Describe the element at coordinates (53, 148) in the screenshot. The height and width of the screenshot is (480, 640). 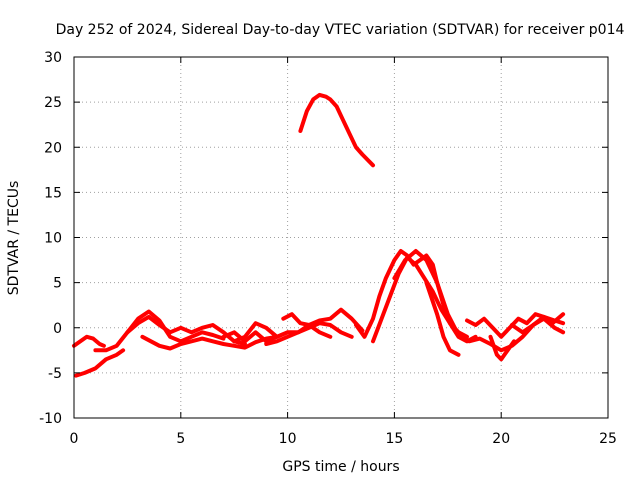
I see `y-tick-label: 20` at that location.